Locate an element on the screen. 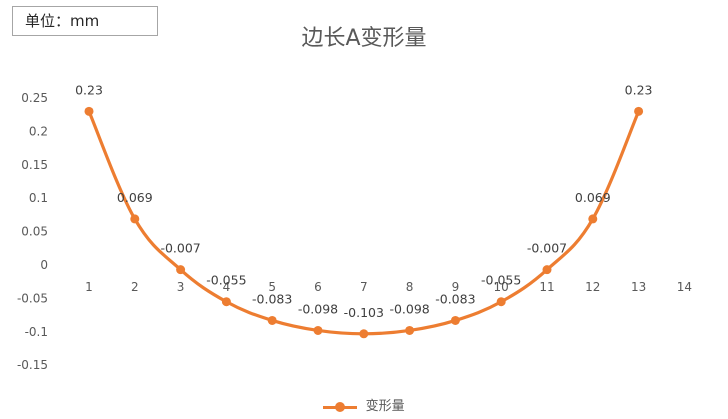 Image resolution: width=728 pixels, height=419 pixels. y-tick-label: 0.05 is located at coordinates (34, 232).